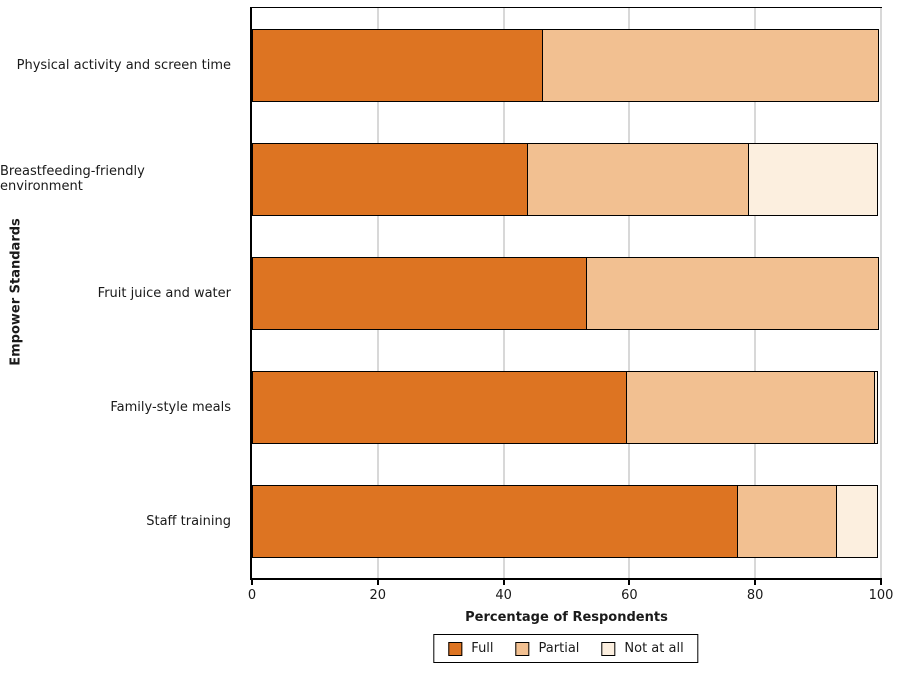 The image size is (898, 675). Describe the element at coordinates (522, 648) in the screenshot. I see `legend-swatch-partial` at that location.